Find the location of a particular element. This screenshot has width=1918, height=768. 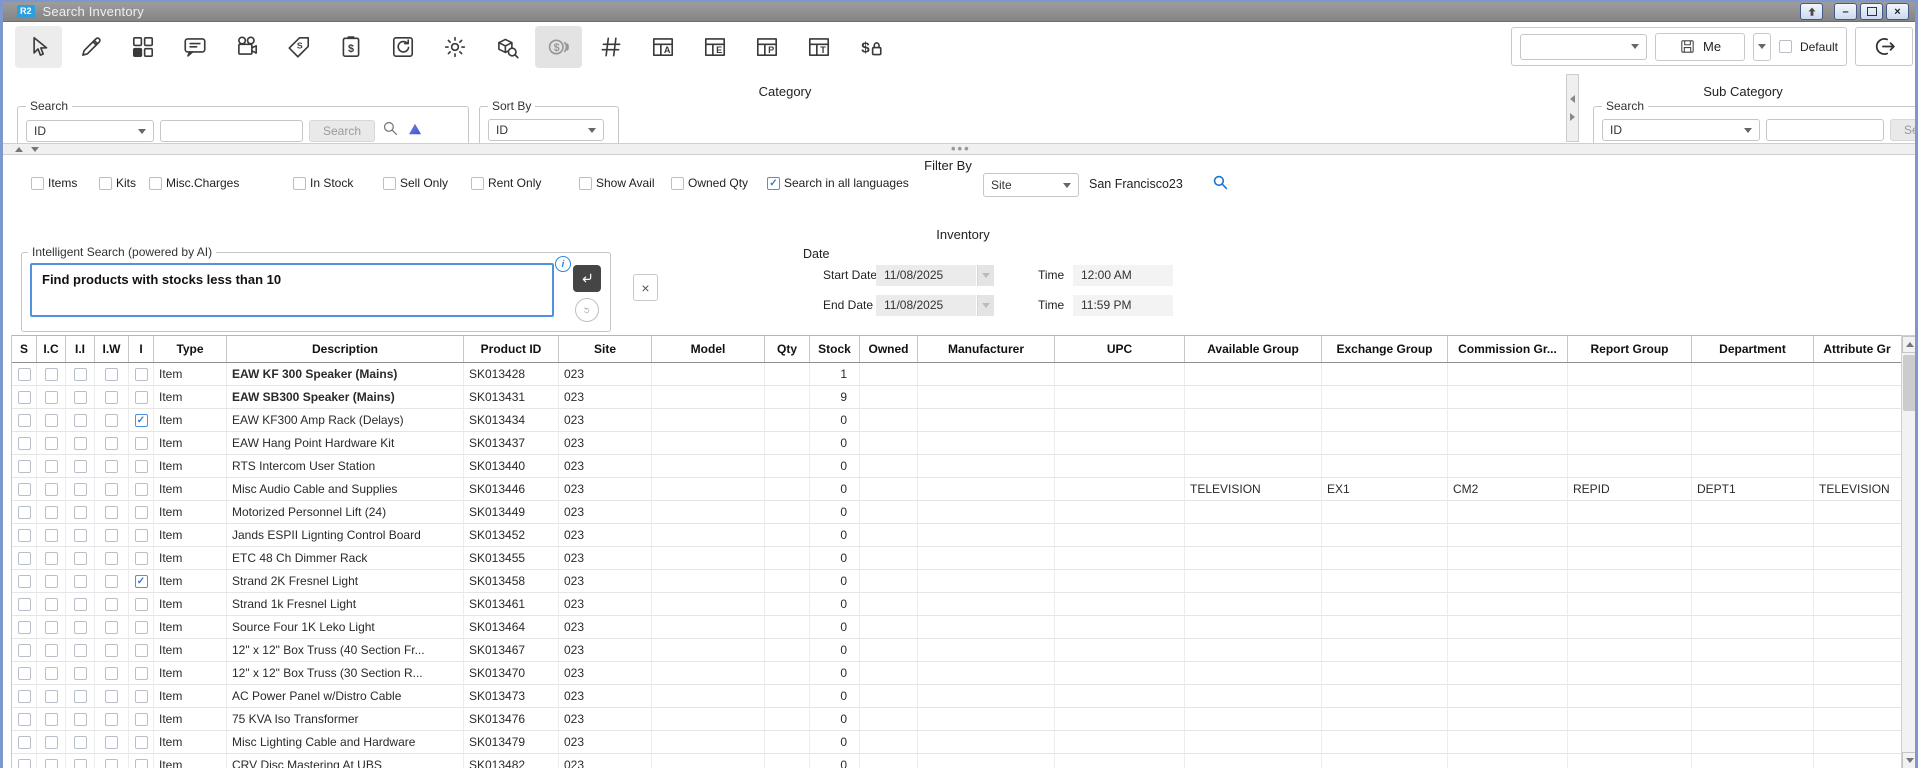

exit-button is located at coordinates (1884, 46).